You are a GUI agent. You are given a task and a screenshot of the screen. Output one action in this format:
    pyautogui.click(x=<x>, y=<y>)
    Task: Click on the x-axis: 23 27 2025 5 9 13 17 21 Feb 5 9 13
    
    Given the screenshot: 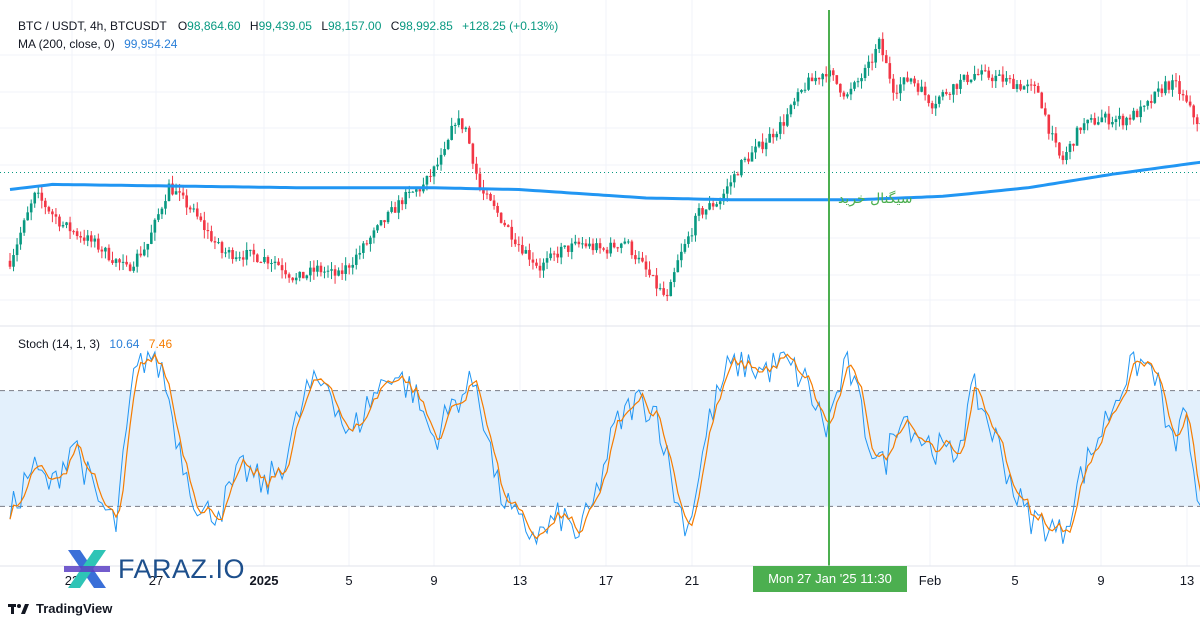 What is the action you would take?
    pyautogui.click(x=600, y=576)
    